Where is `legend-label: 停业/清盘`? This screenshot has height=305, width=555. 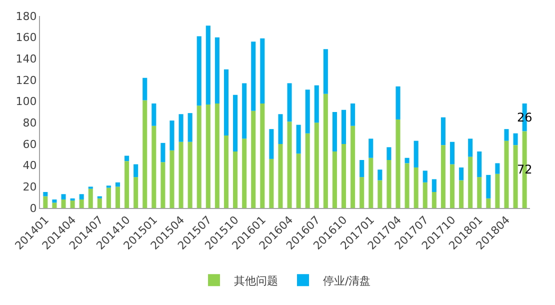 legend-label: 停业/清盘 is located at coordinates (347, 281).